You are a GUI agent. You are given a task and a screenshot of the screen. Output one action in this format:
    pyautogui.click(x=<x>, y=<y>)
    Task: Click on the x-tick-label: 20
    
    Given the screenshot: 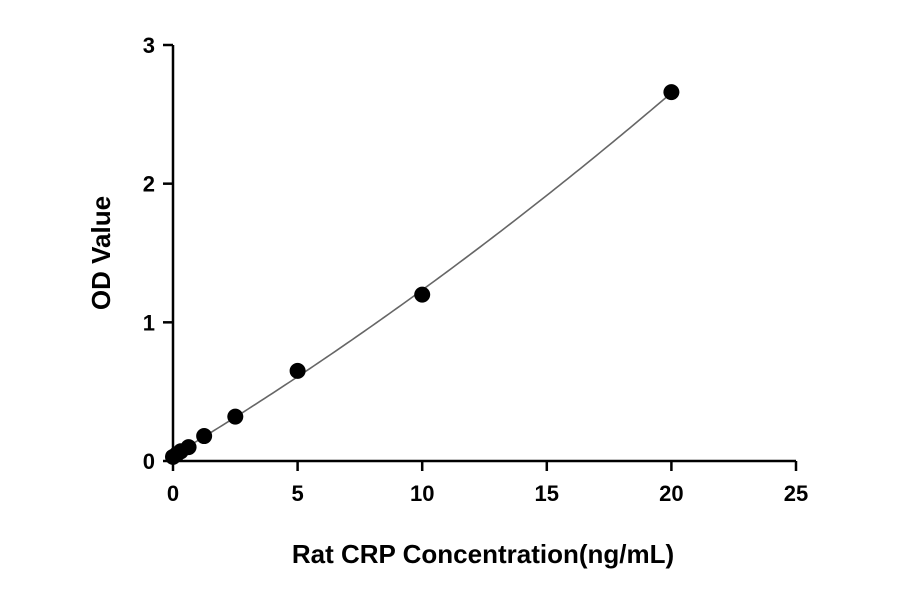 What is the action you would take?
    pyautogui.click(x=671, y=493)
    